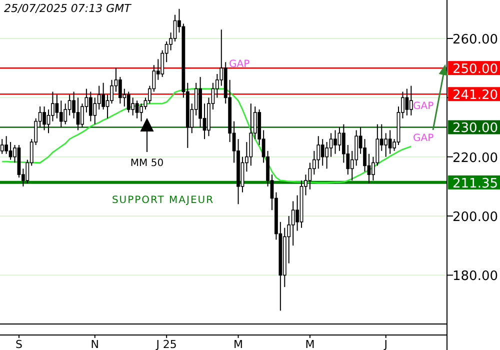  Describe the element at coordinates (475, 184) in the screenshot. I see `ref-line-label: 211.35` at that location.